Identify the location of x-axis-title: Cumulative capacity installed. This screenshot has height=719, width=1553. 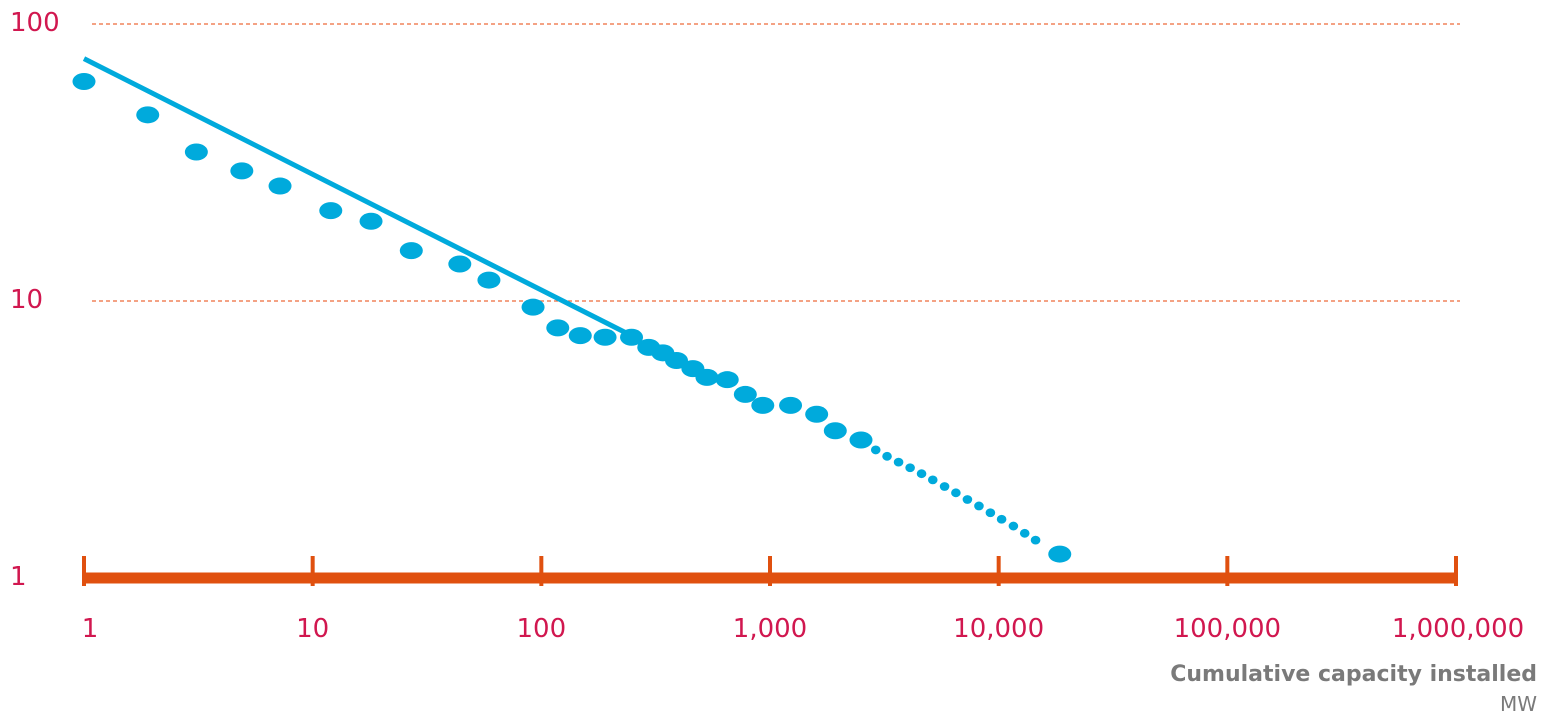
(1353, 674).